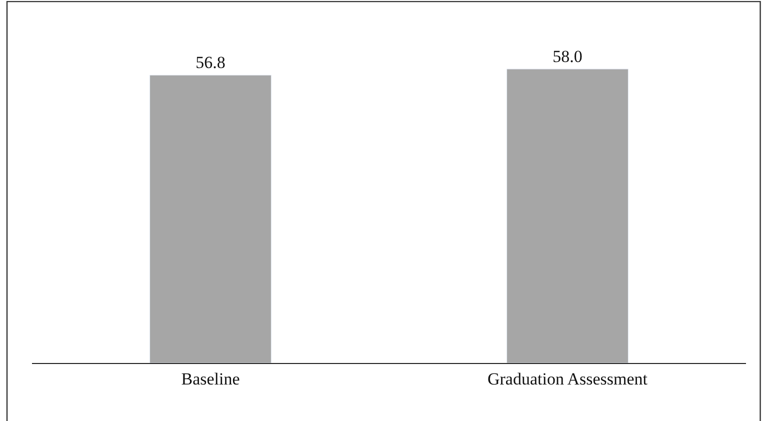 This screenshot has width=776, height=421. What do you see at coordinates (567, 56) in the screenshot?
I see `data-label: 58.0` at bounding box center [567, 56].